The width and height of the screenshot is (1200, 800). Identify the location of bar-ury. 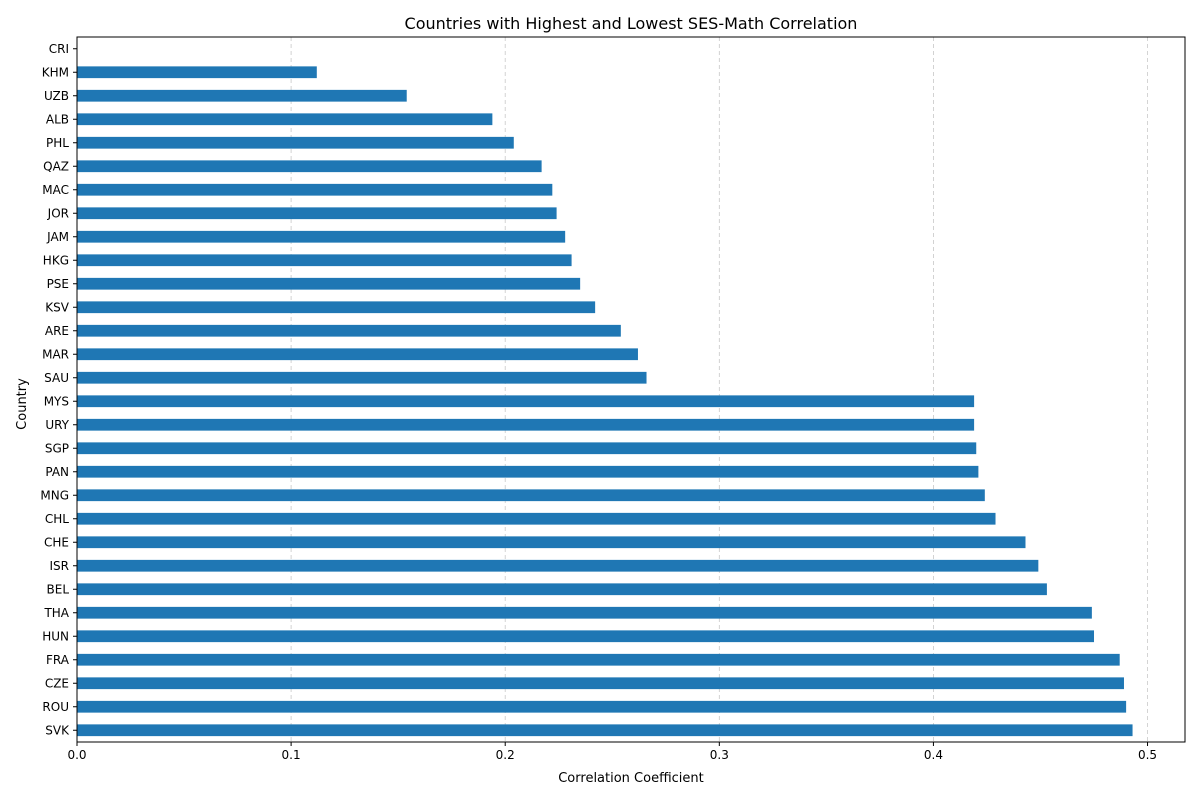
(526, 424).